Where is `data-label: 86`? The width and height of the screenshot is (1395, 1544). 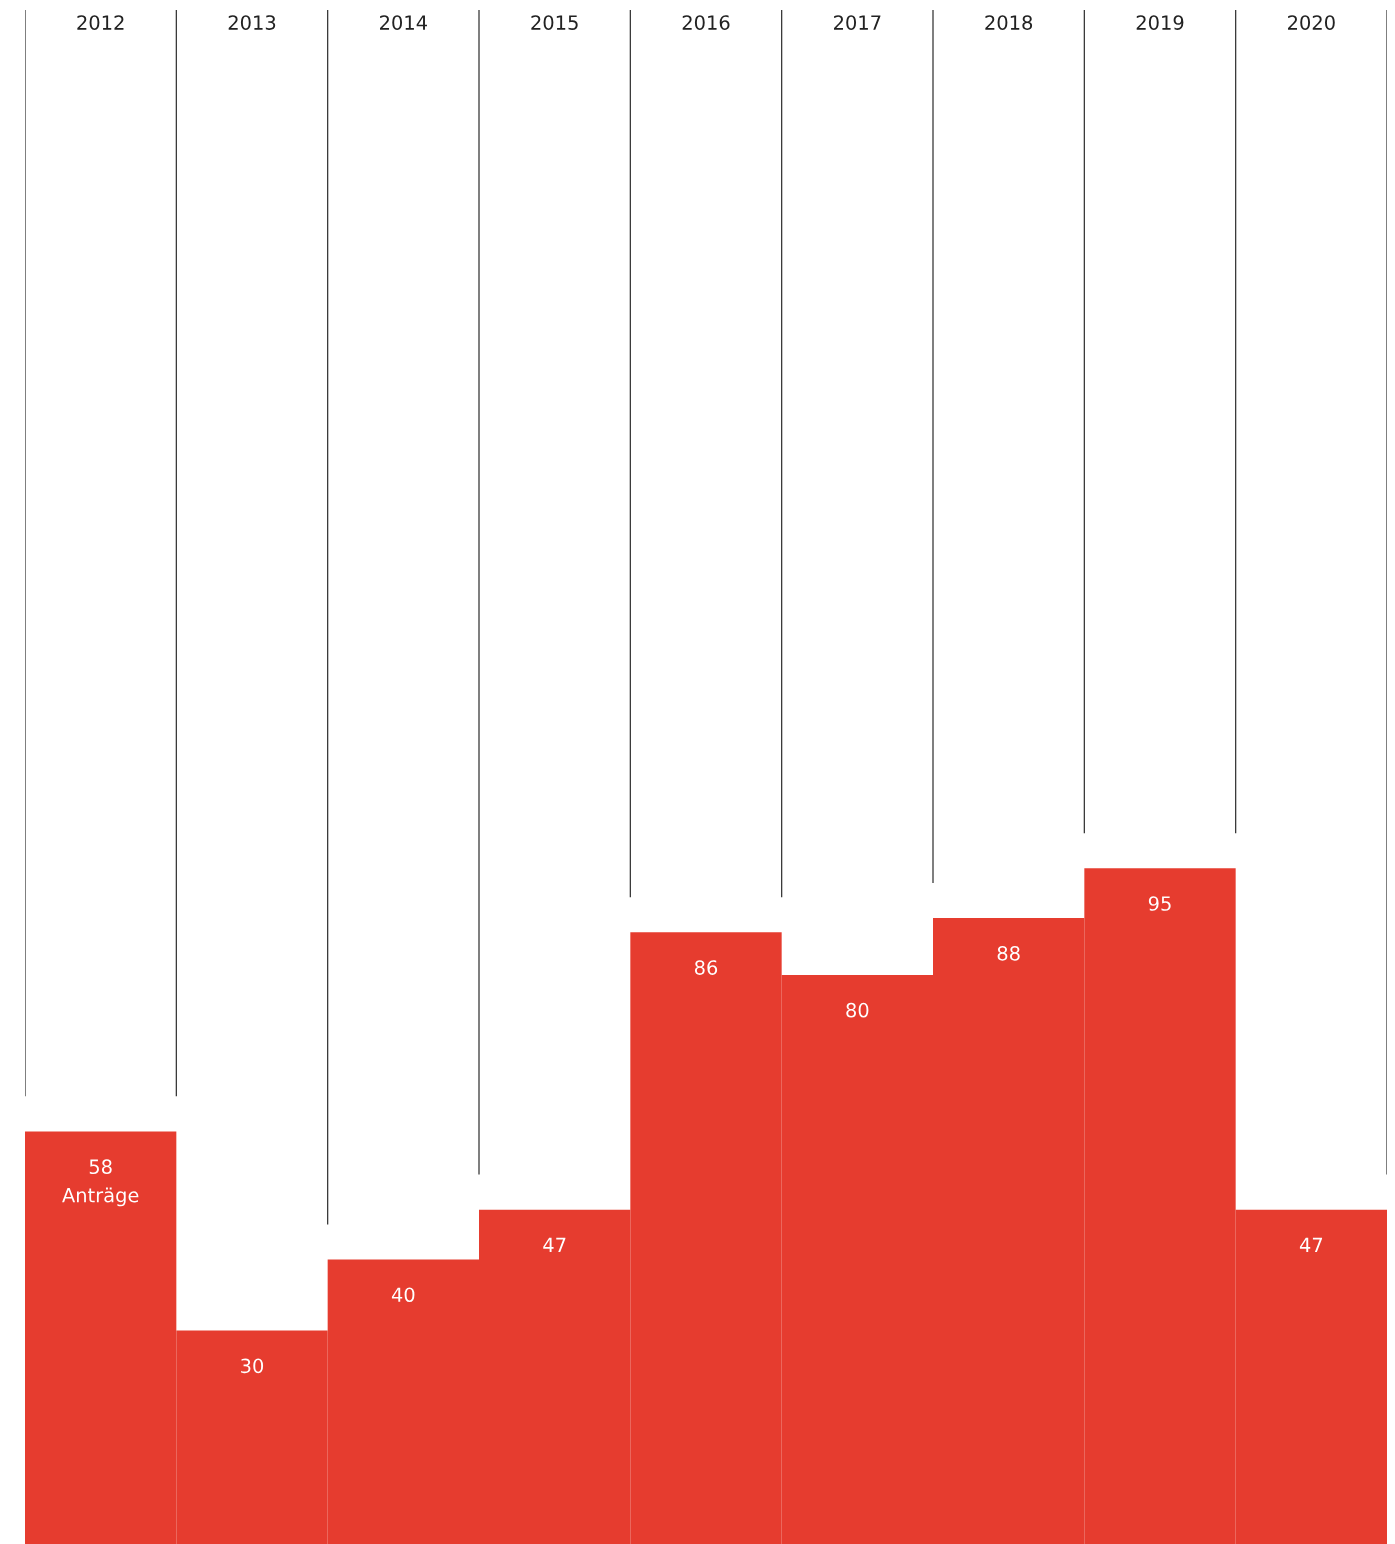
data-label: 86 is located at coordinates (706, 967).